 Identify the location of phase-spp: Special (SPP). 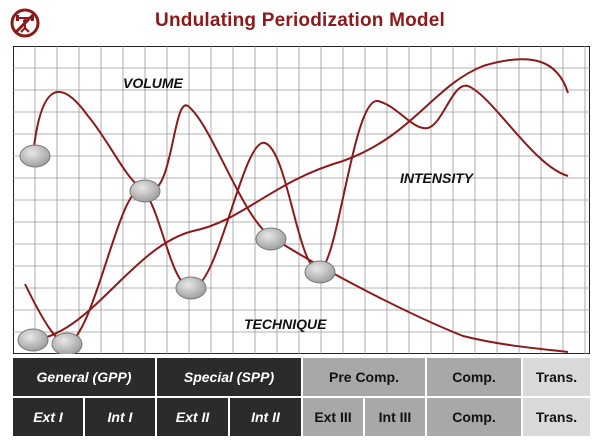
(230, 377).